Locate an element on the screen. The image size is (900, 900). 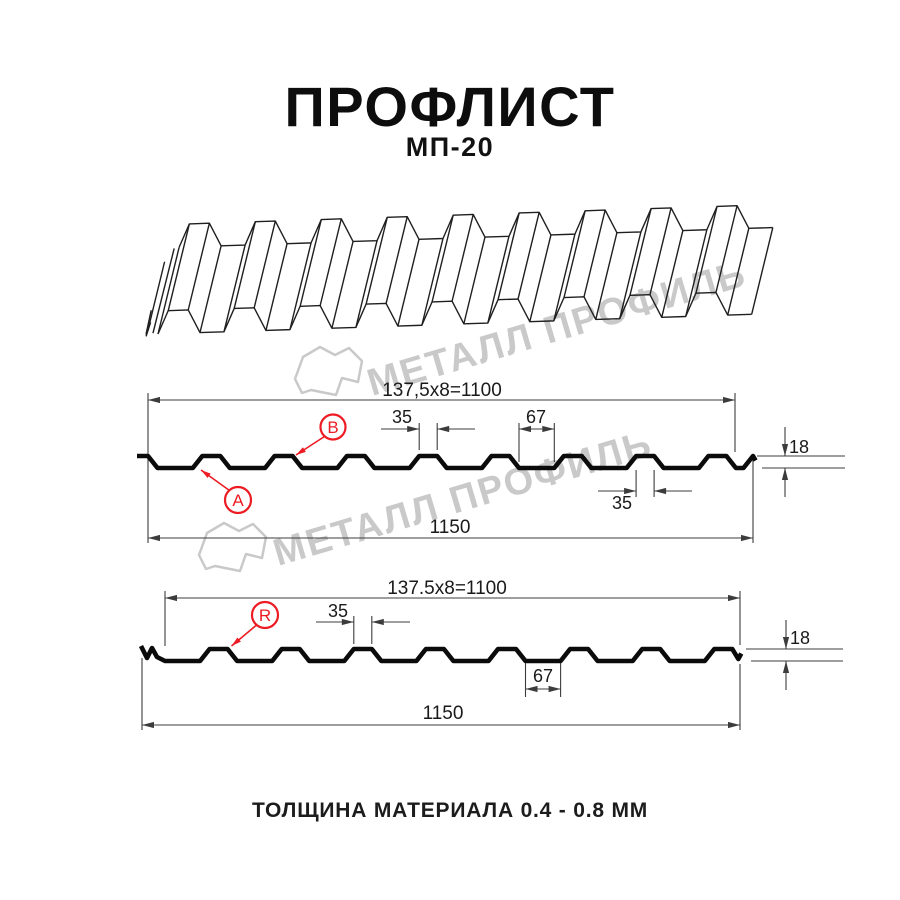
label-b: B is located at coordinates (332, 427).